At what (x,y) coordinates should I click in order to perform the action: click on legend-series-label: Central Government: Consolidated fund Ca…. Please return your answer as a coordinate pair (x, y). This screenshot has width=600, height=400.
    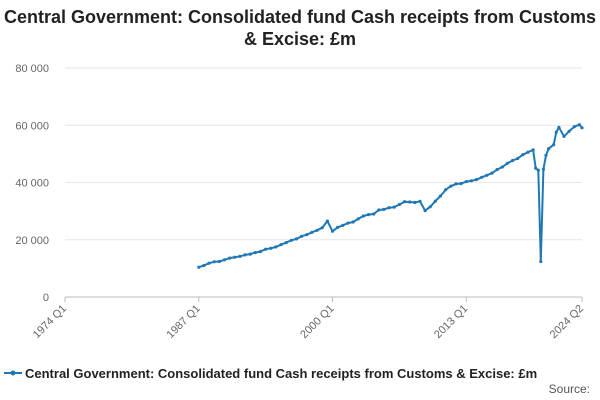
    Looking at the image, I should click on (281, 373).